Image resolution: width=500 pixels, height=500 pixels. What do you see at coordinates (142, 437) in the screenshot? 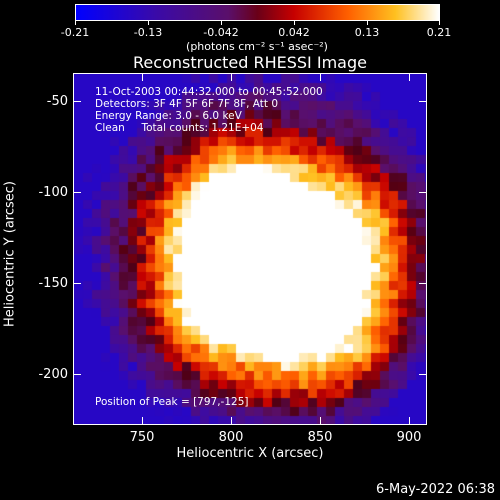
I see `x-tick-label: 750` at bounding box center [142, 437].